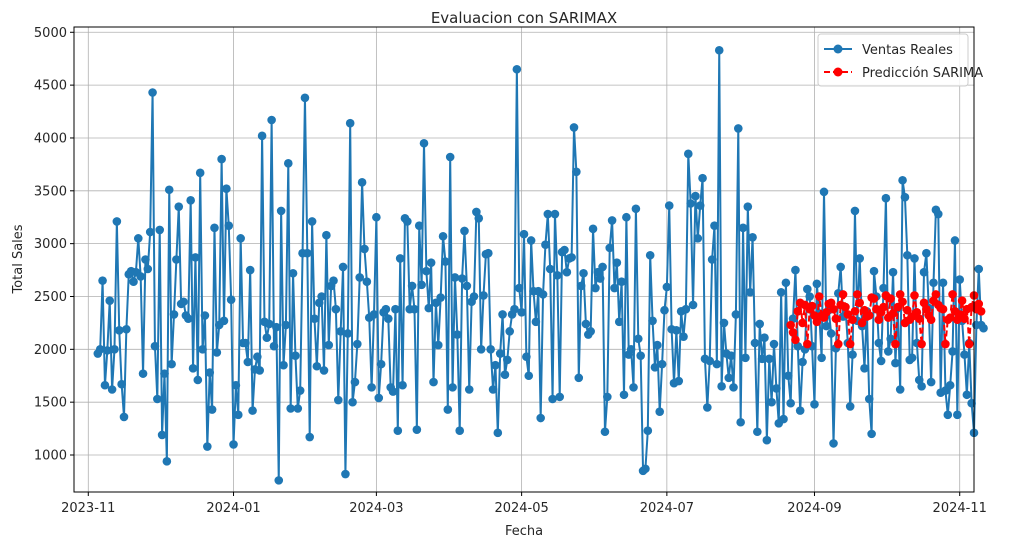 Image resolution: width=1014 pixels, height=547 pixels. Describe the element at coordinates (376, 508) in the screenshot. I see `x-tick-label: 2024-03` at that location.